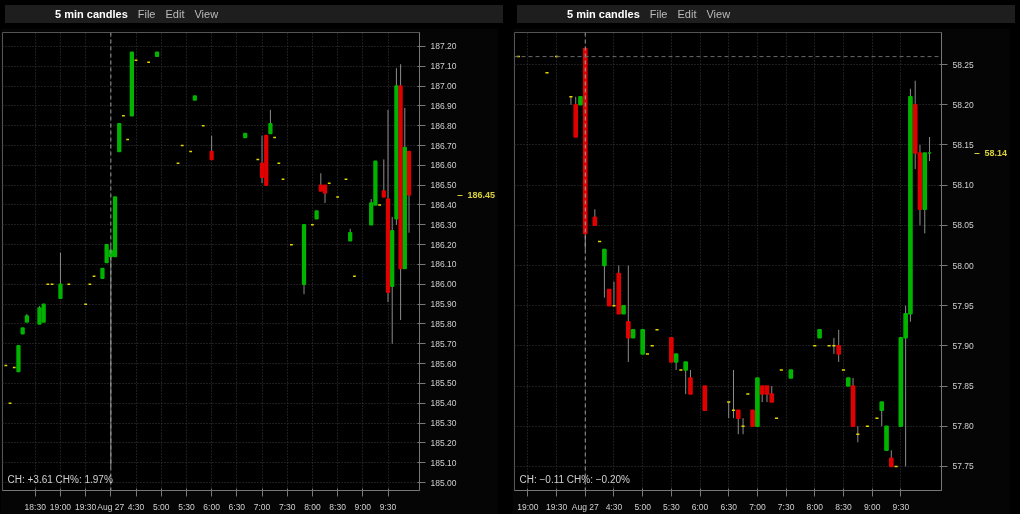  What do you see at coordinates (443, 423) in the screenshot?
I see `y-tick-label: 185.30` at bounding box center [443, 423].